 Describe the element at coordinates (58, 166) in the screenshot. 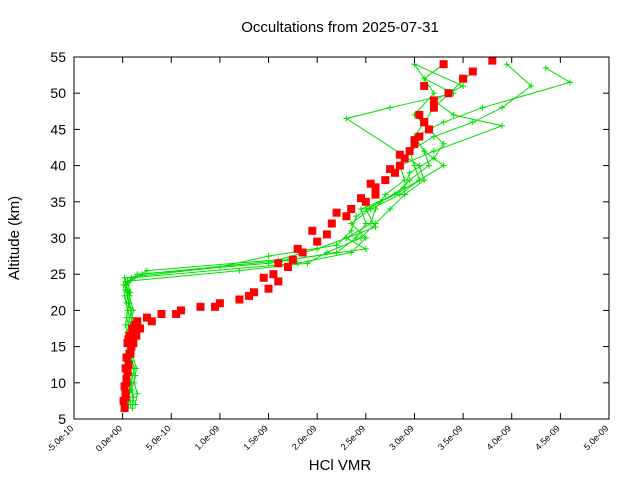

I see `y-tick-label: 40` at that location.